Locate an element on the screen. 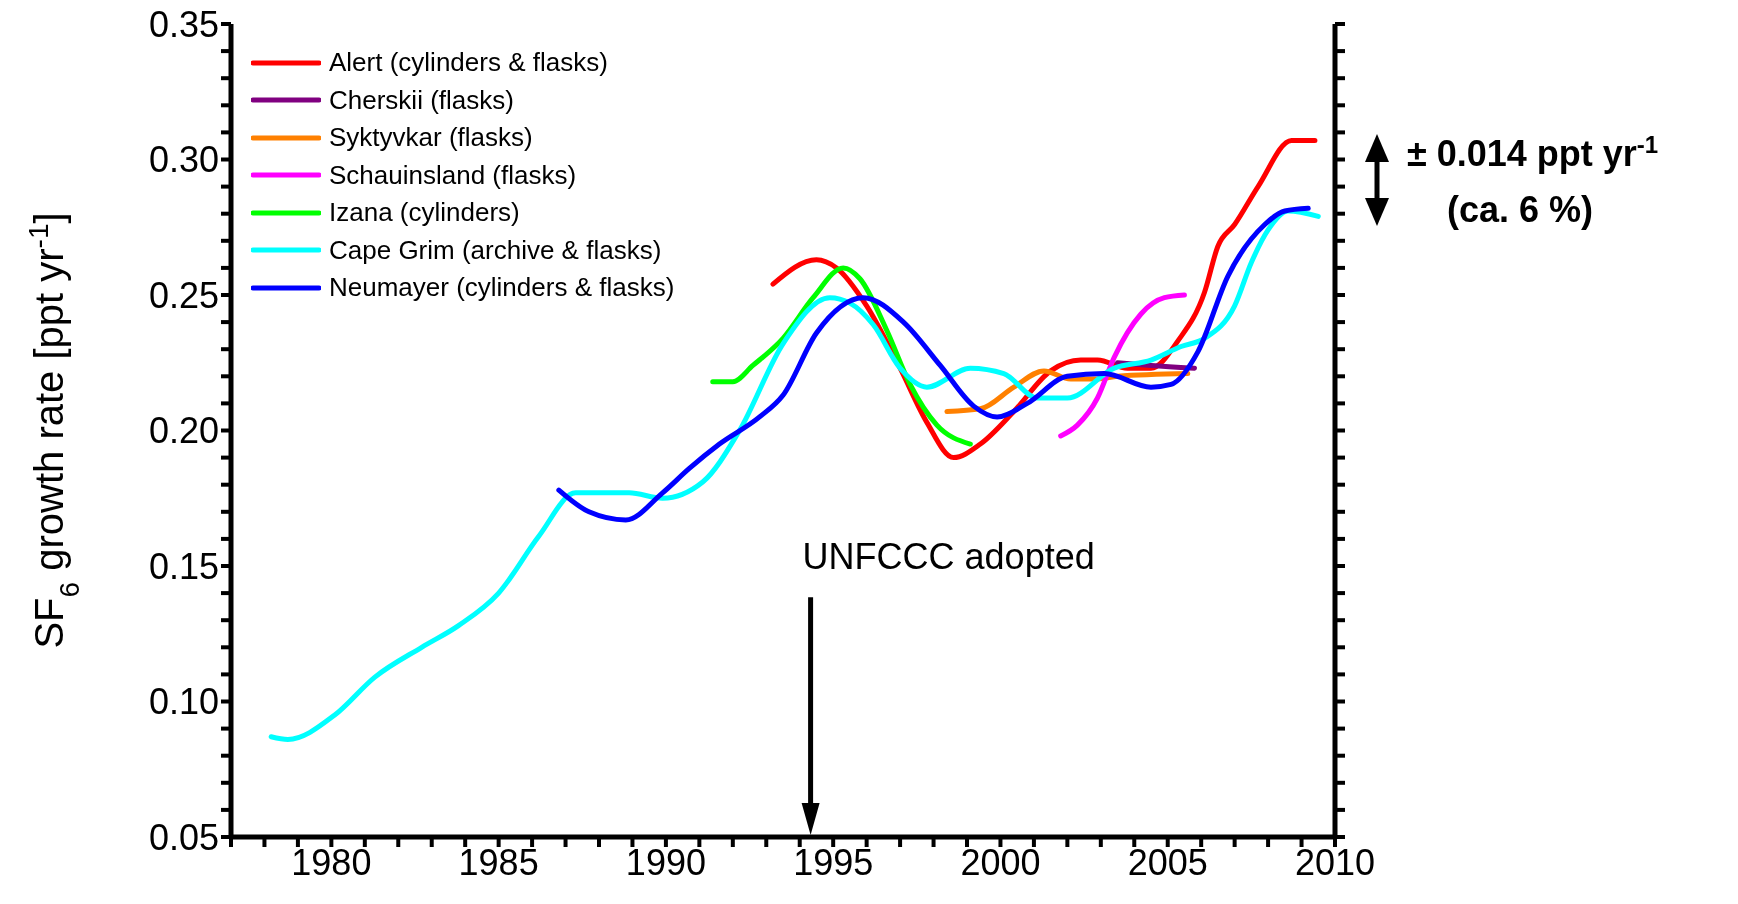 The width and height of the screenshot is (1738, 904). x-tick-label: 1990 is located at coordinates (665, 862).